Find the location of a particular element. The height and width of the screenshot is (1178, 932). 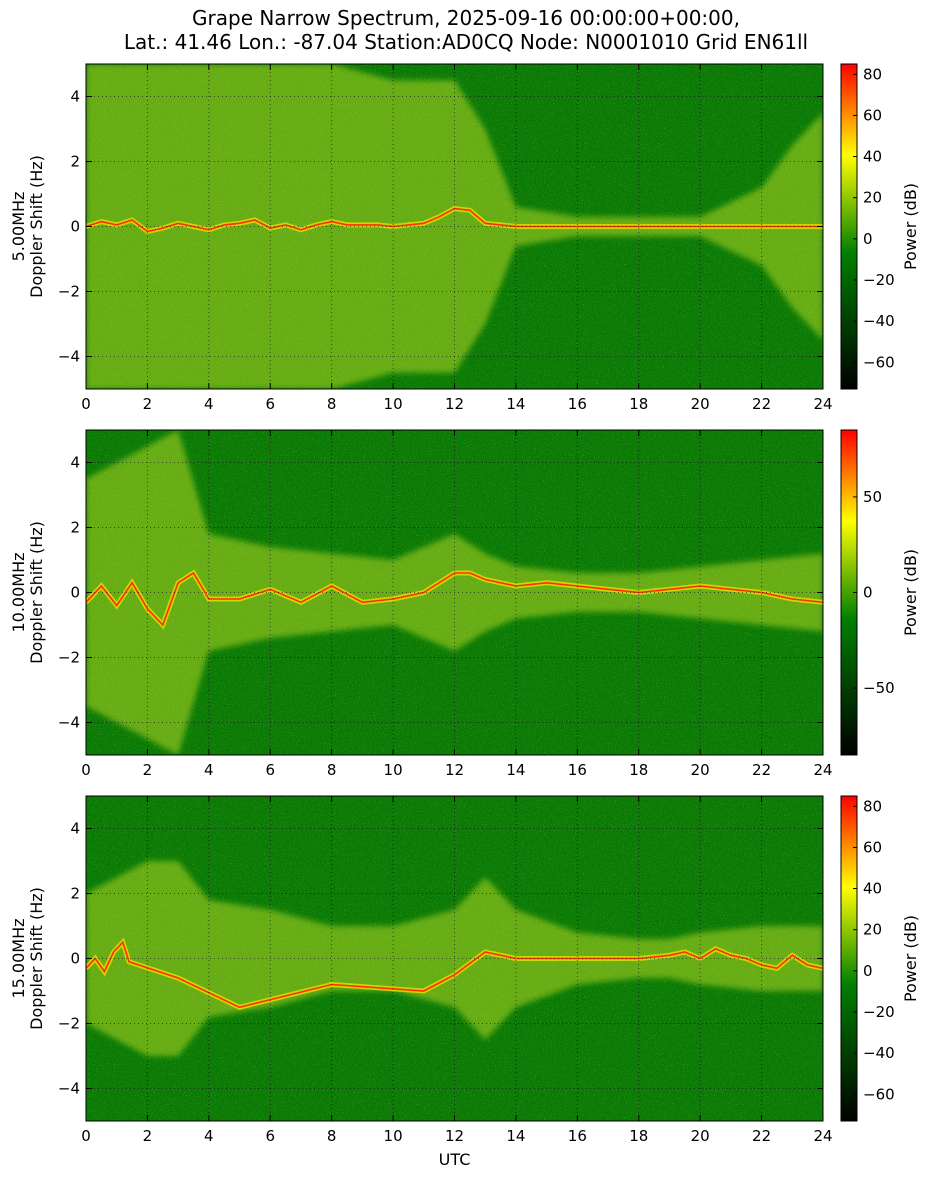

y-axis-label: 5.00MHz is located at coordinates (18, 227).